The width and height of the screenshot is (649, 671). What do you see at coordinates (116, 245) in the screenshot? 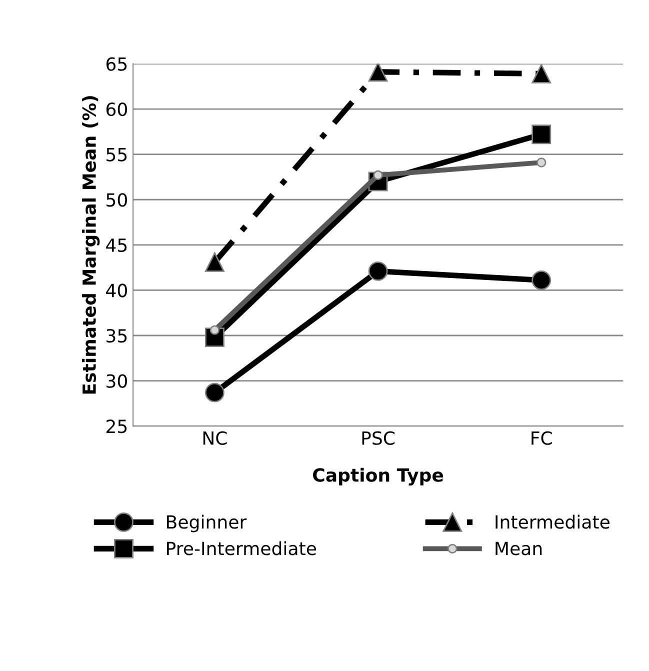
I see `y-tick-label: 45` at bounding box center [116, 245].